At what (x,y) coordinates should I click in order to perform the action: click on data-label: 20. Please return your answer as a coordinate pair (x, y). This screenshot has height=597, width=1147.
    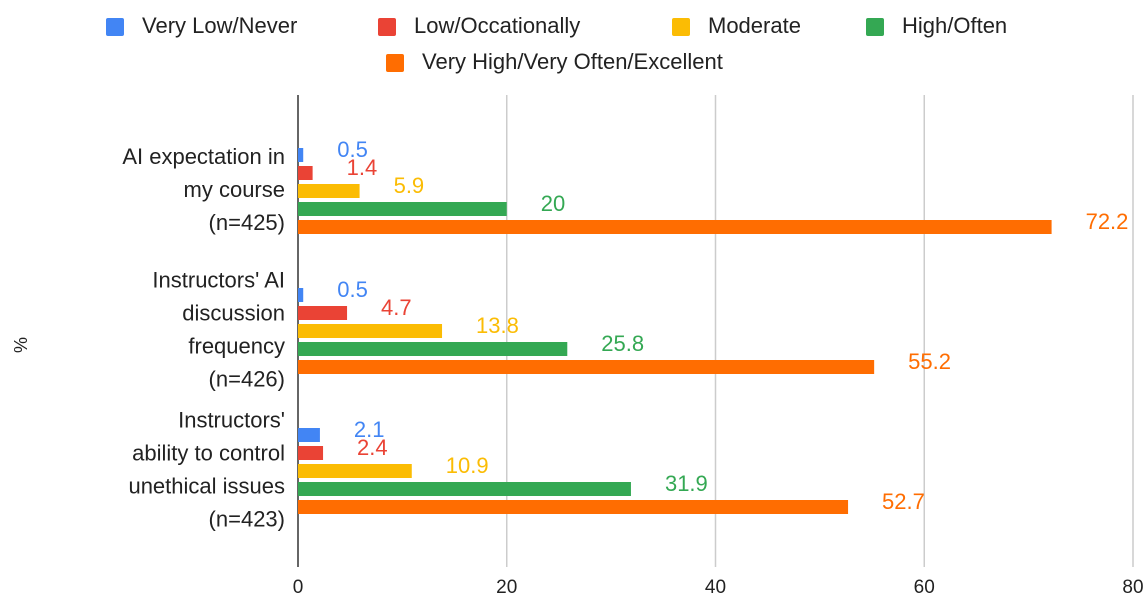
    Looking at the image, I should click on (553, 203).